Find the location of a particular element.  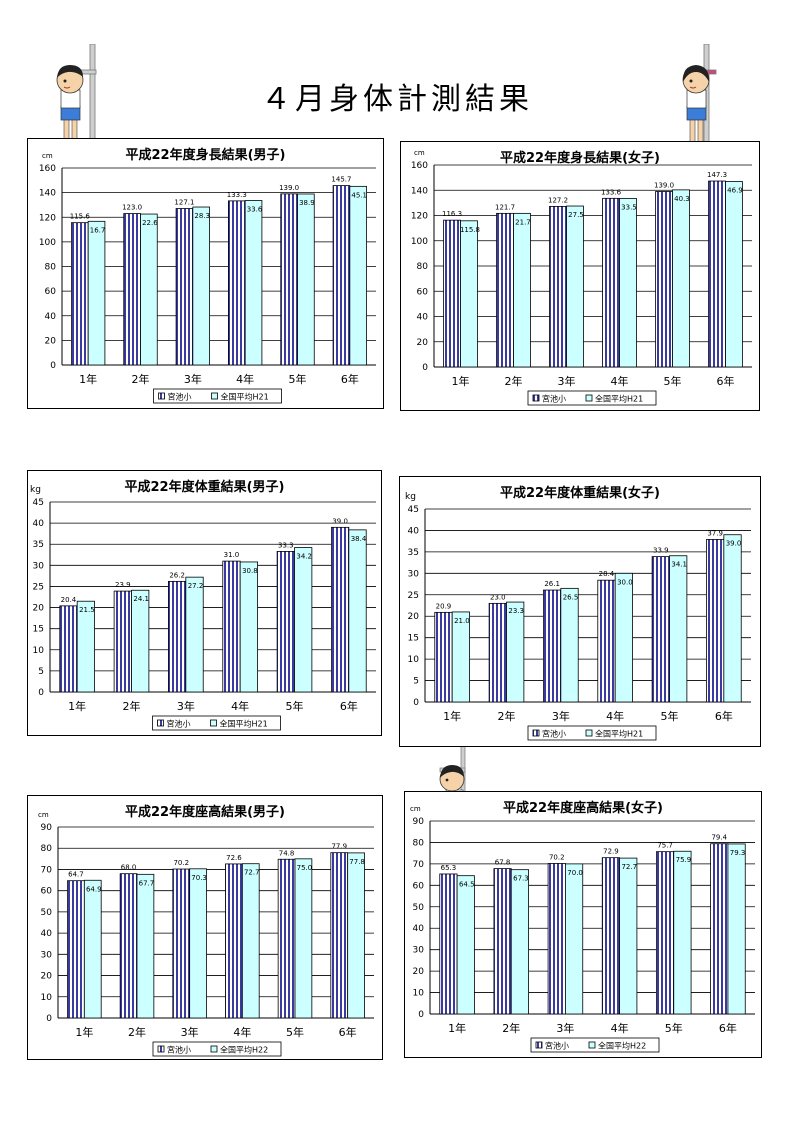

data-label-school: 20.4 is located at coordinates (69, 600).